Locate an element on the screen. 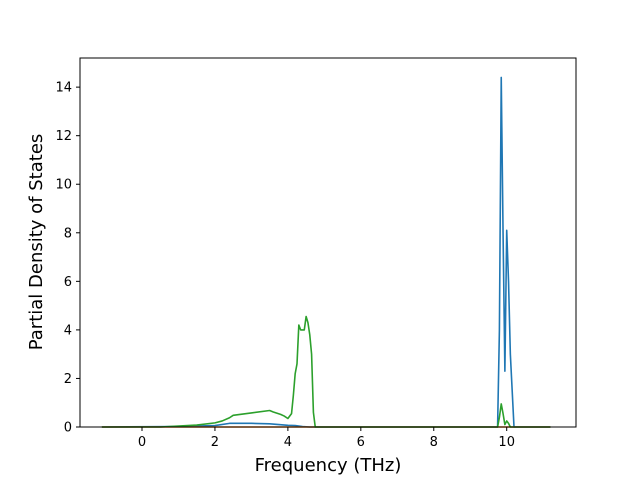  y-tick-label: 6 is located at coordinates (68, 282).